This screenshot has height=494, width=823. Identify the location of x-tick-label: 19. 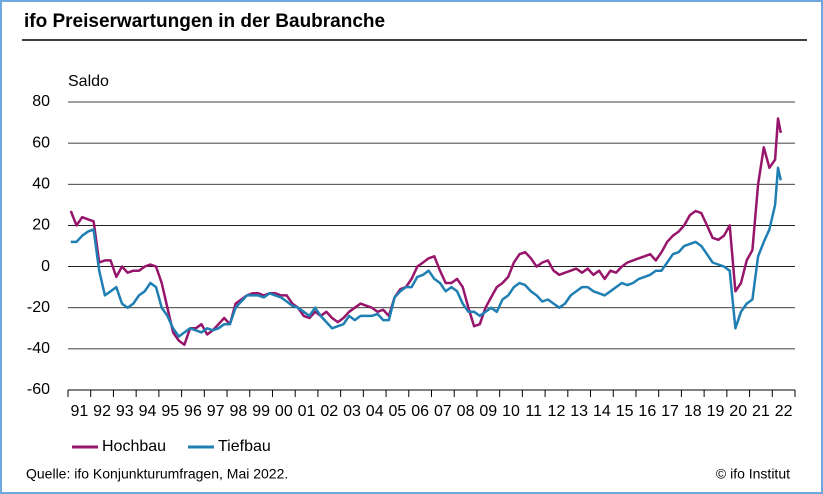
(716, 411).